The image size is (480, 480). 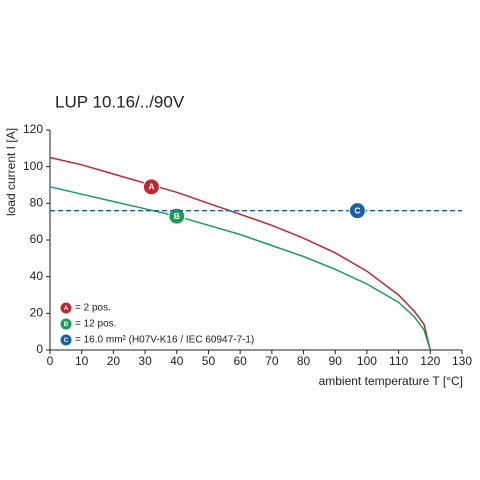 I want to click on y-tick-label: 80, so click(x=37, y=203).